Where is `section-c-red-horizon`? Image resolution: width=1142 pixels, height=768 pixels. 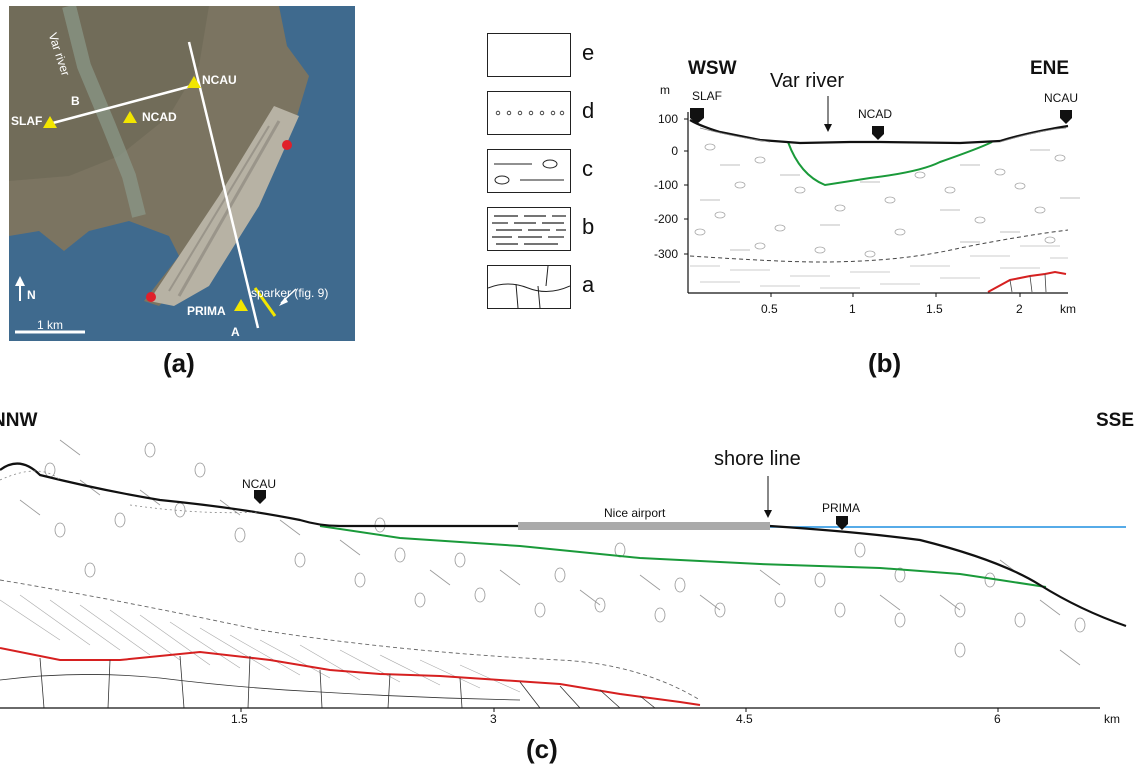 section-c-red-horizon is located at coordinates (350, 676).